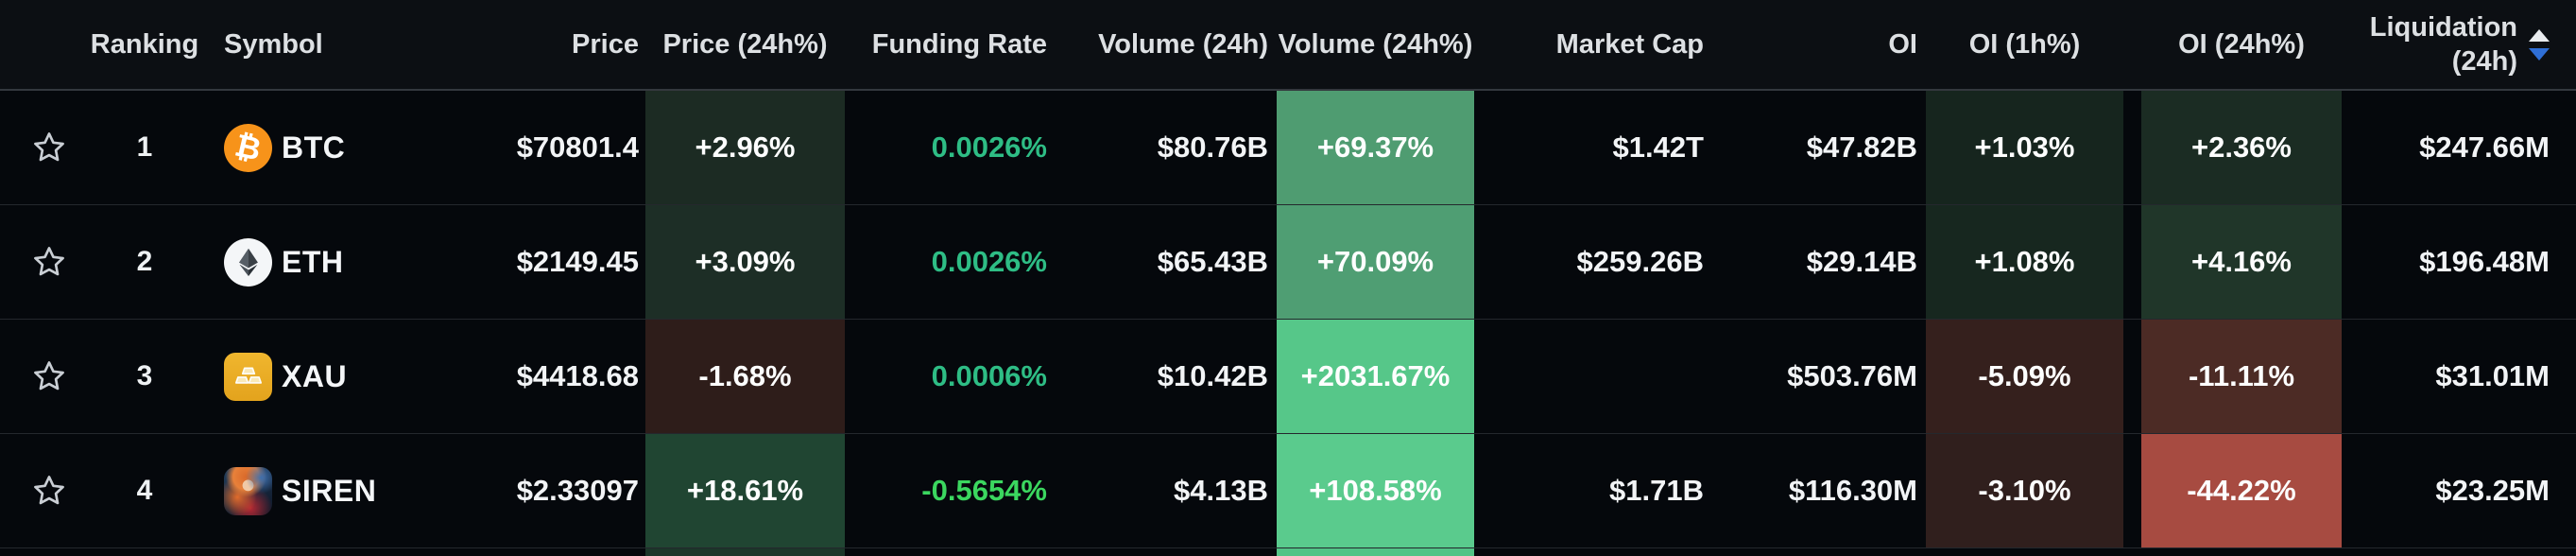 The image size is (2576, 556). I want to click on symbol-cell: XAU, so click(322, 377).